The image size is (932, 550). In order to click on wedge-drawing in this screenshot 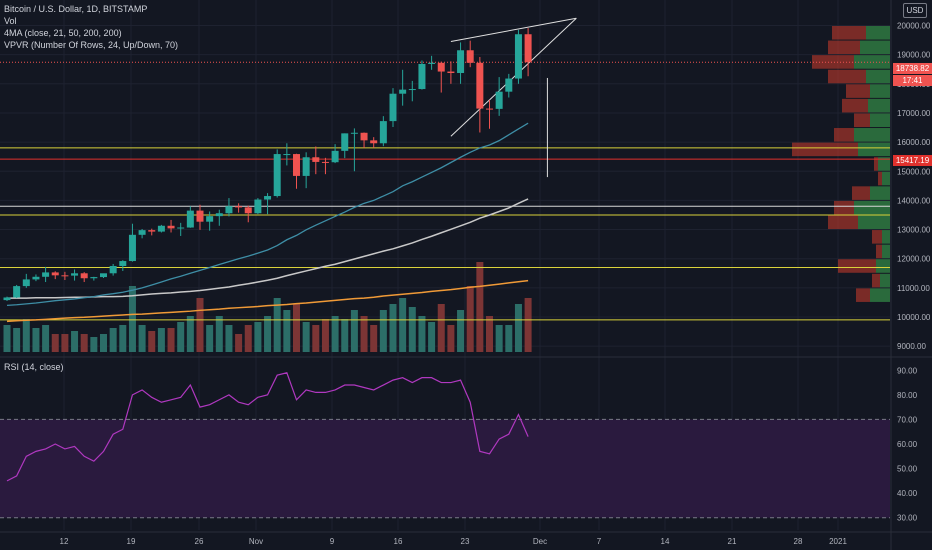, I will do `click(513, 97)`.